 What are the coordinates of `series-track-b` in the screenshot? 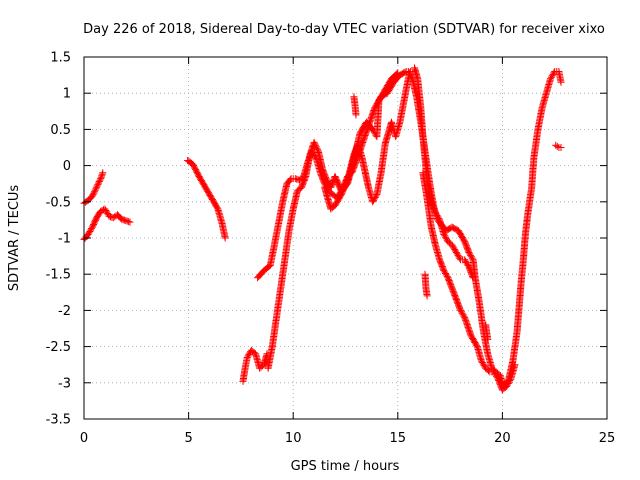 It's located at (206, 199).